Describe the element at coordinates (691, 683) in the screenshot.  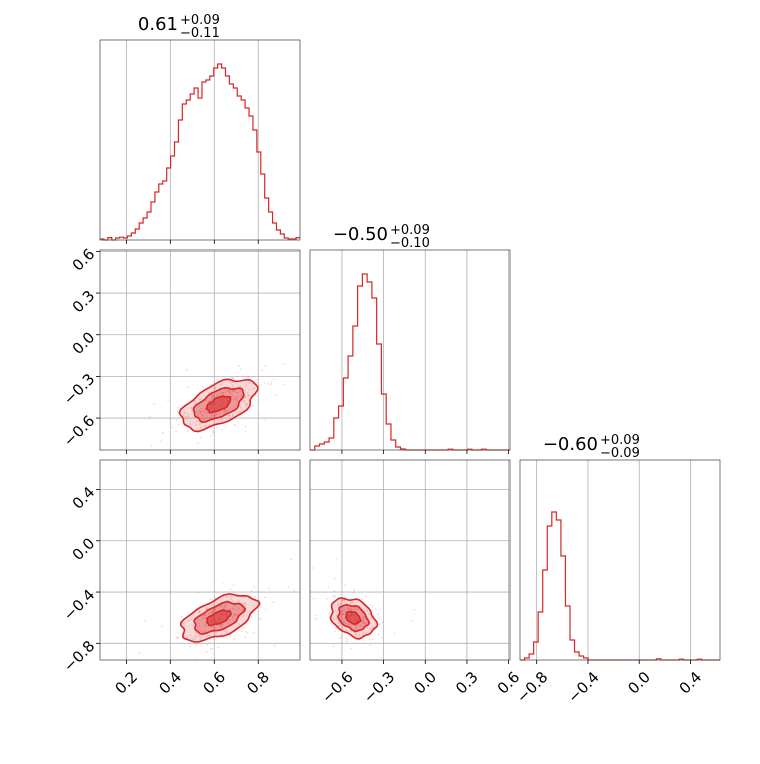
I see `hist-panel-2-xtick-label-3: 0.4` at that location.